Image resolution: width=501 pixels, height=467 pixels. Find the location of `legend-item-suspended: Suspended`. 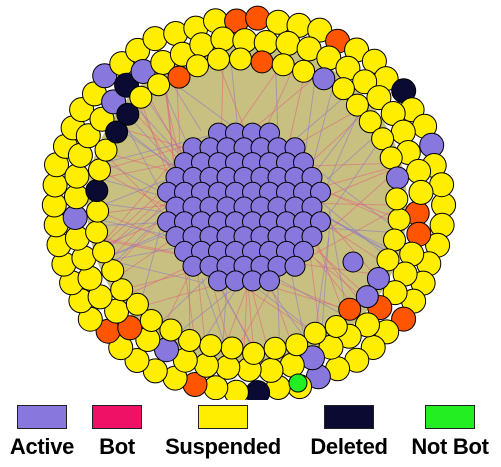

legend-item-suspended: Suspended is located at coordinates (223, 432).